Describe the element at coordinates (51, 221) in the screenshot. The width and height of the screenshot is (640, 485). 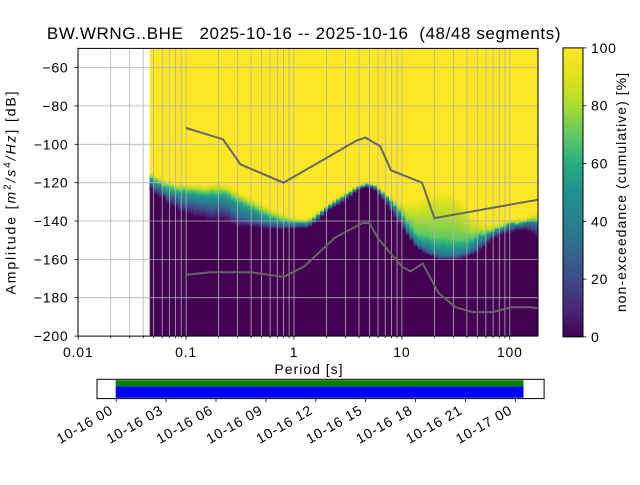
I see `svg-text: −140` at that location.